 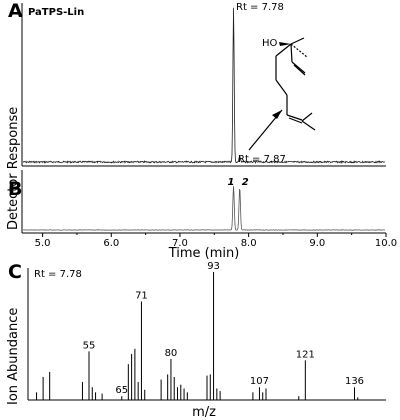 I want to click on panel-a-y-label: Detector Response, so click(x=13, y=168).